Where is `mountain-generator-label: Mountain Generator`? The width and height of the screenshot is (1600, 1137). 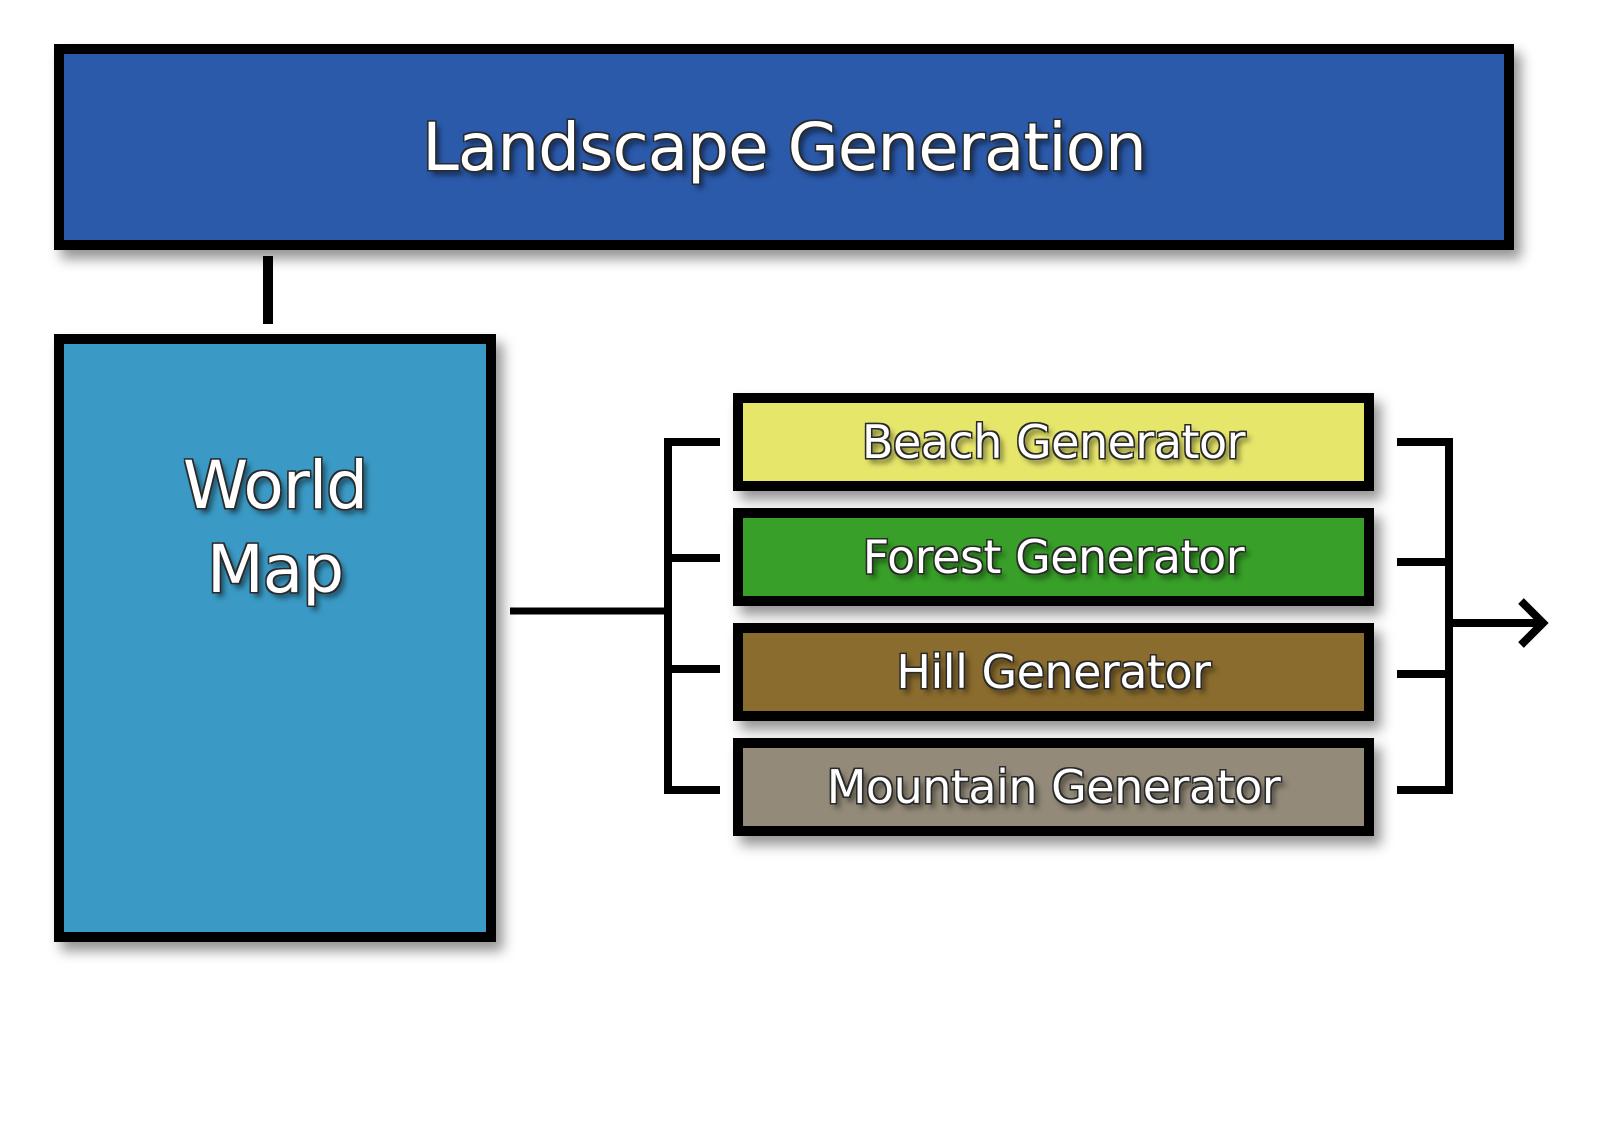
mountain-generator-label: Mountain Generator is located at coordinates (1053, 787).